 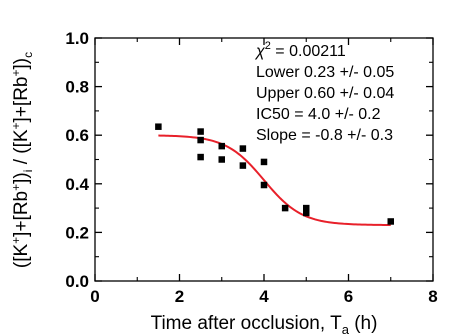 What do you see at coordinates (346, 328) in the screenshot?
I see `x-axis-title-subscript: a` at bounding box center [346, 328].